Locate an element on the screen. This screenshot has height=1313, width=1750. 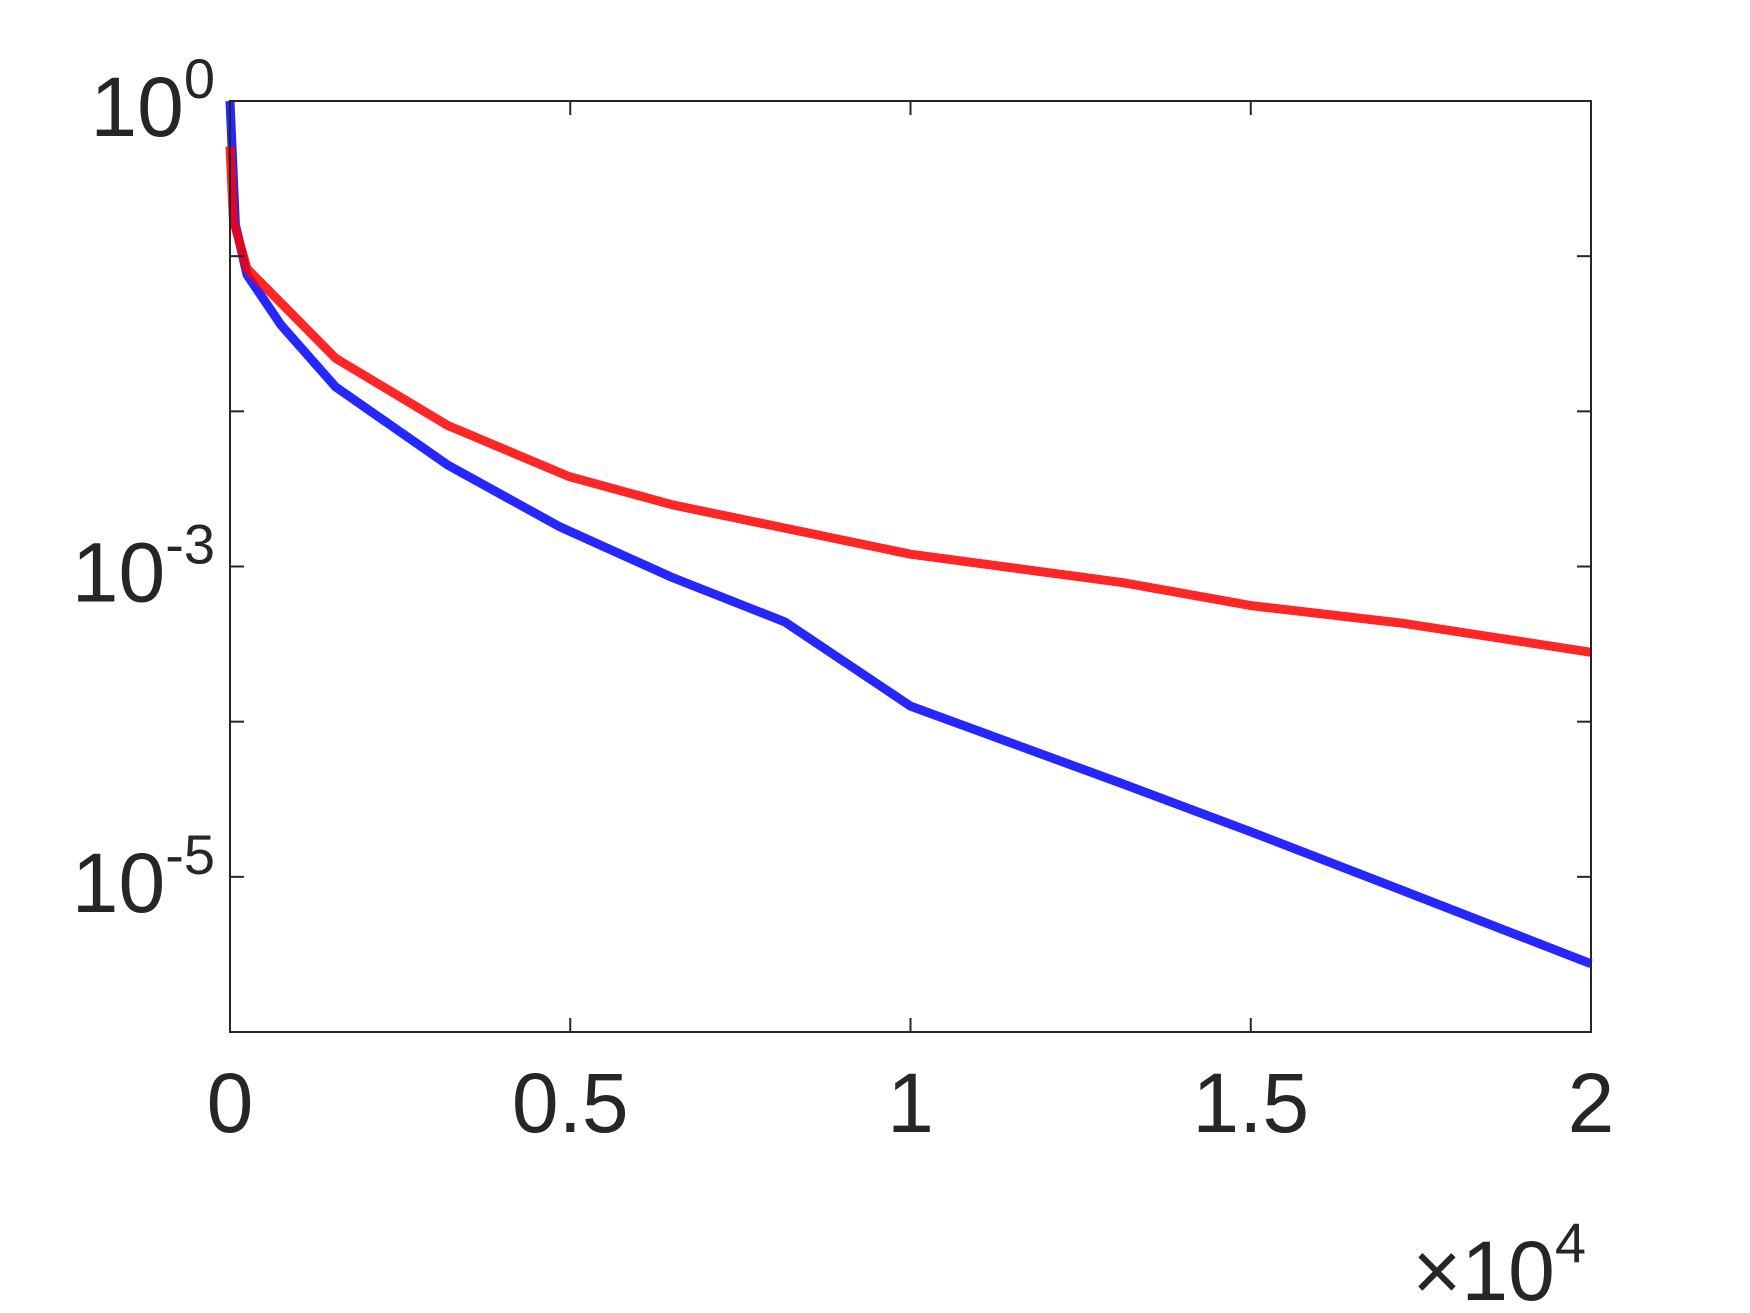
x-multiplier-exponent: 4 is located at coordinates (1570, 1242).